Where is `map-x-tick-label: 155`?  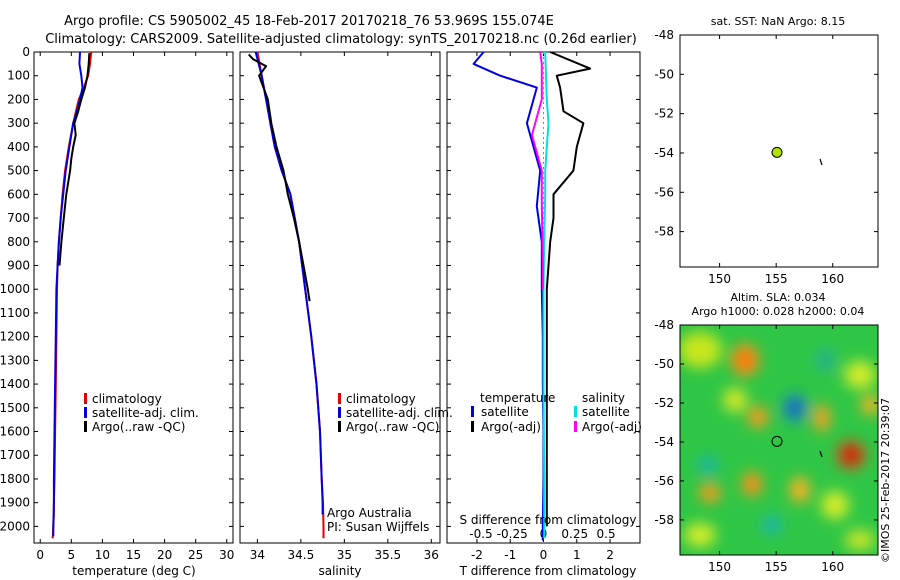
map-x-tick-label: 155 is located at coordinates (776, 567).